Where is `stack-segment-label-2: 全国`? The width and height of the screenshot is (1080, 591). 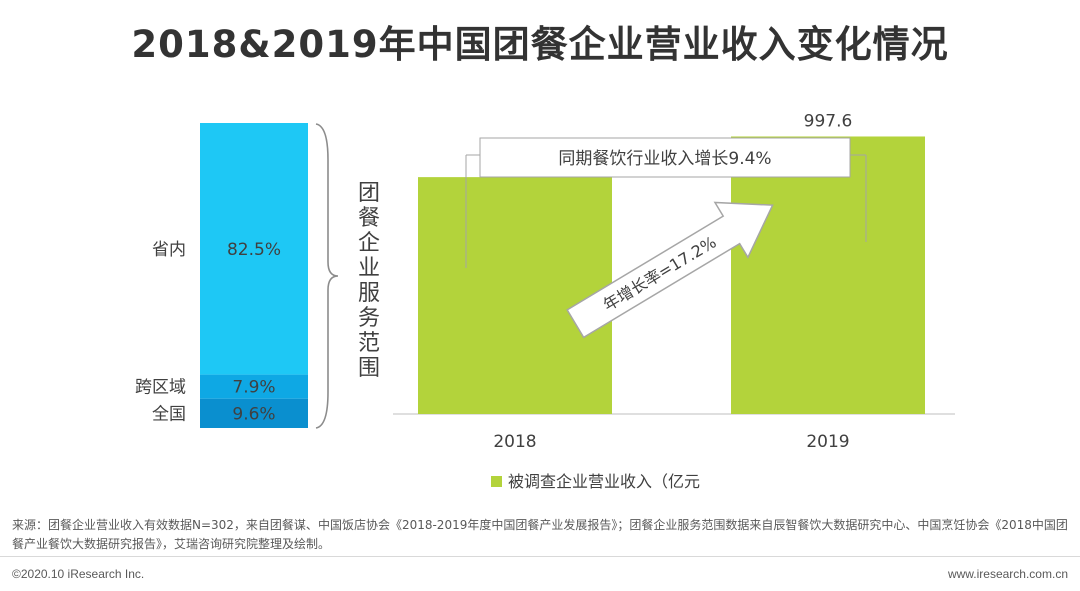 stack-segment-label-2: 全国 is located at coordinates (169, 414).